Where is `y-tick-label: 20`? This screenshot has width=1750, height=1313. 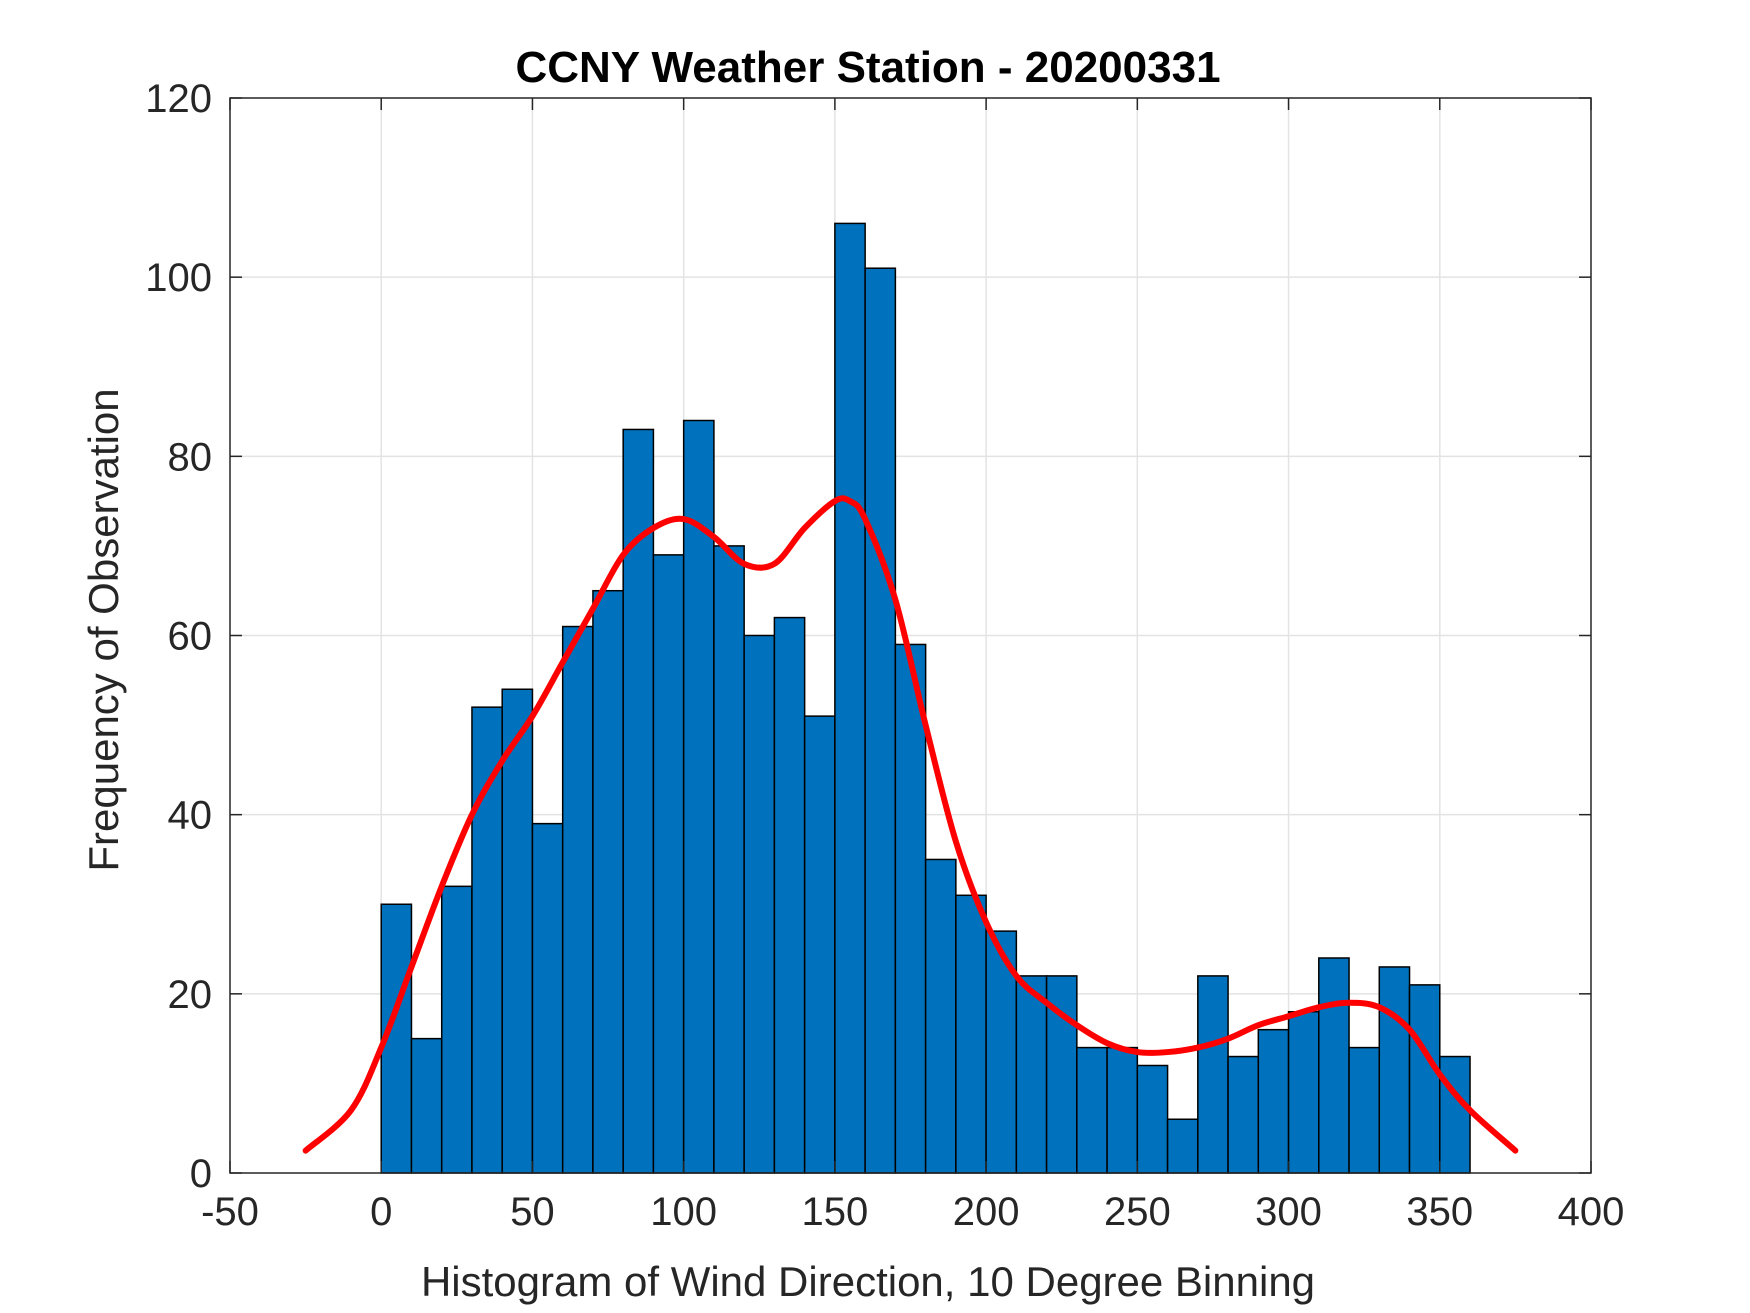
y-tick-label: 20 is located at coordinates (190, 995).